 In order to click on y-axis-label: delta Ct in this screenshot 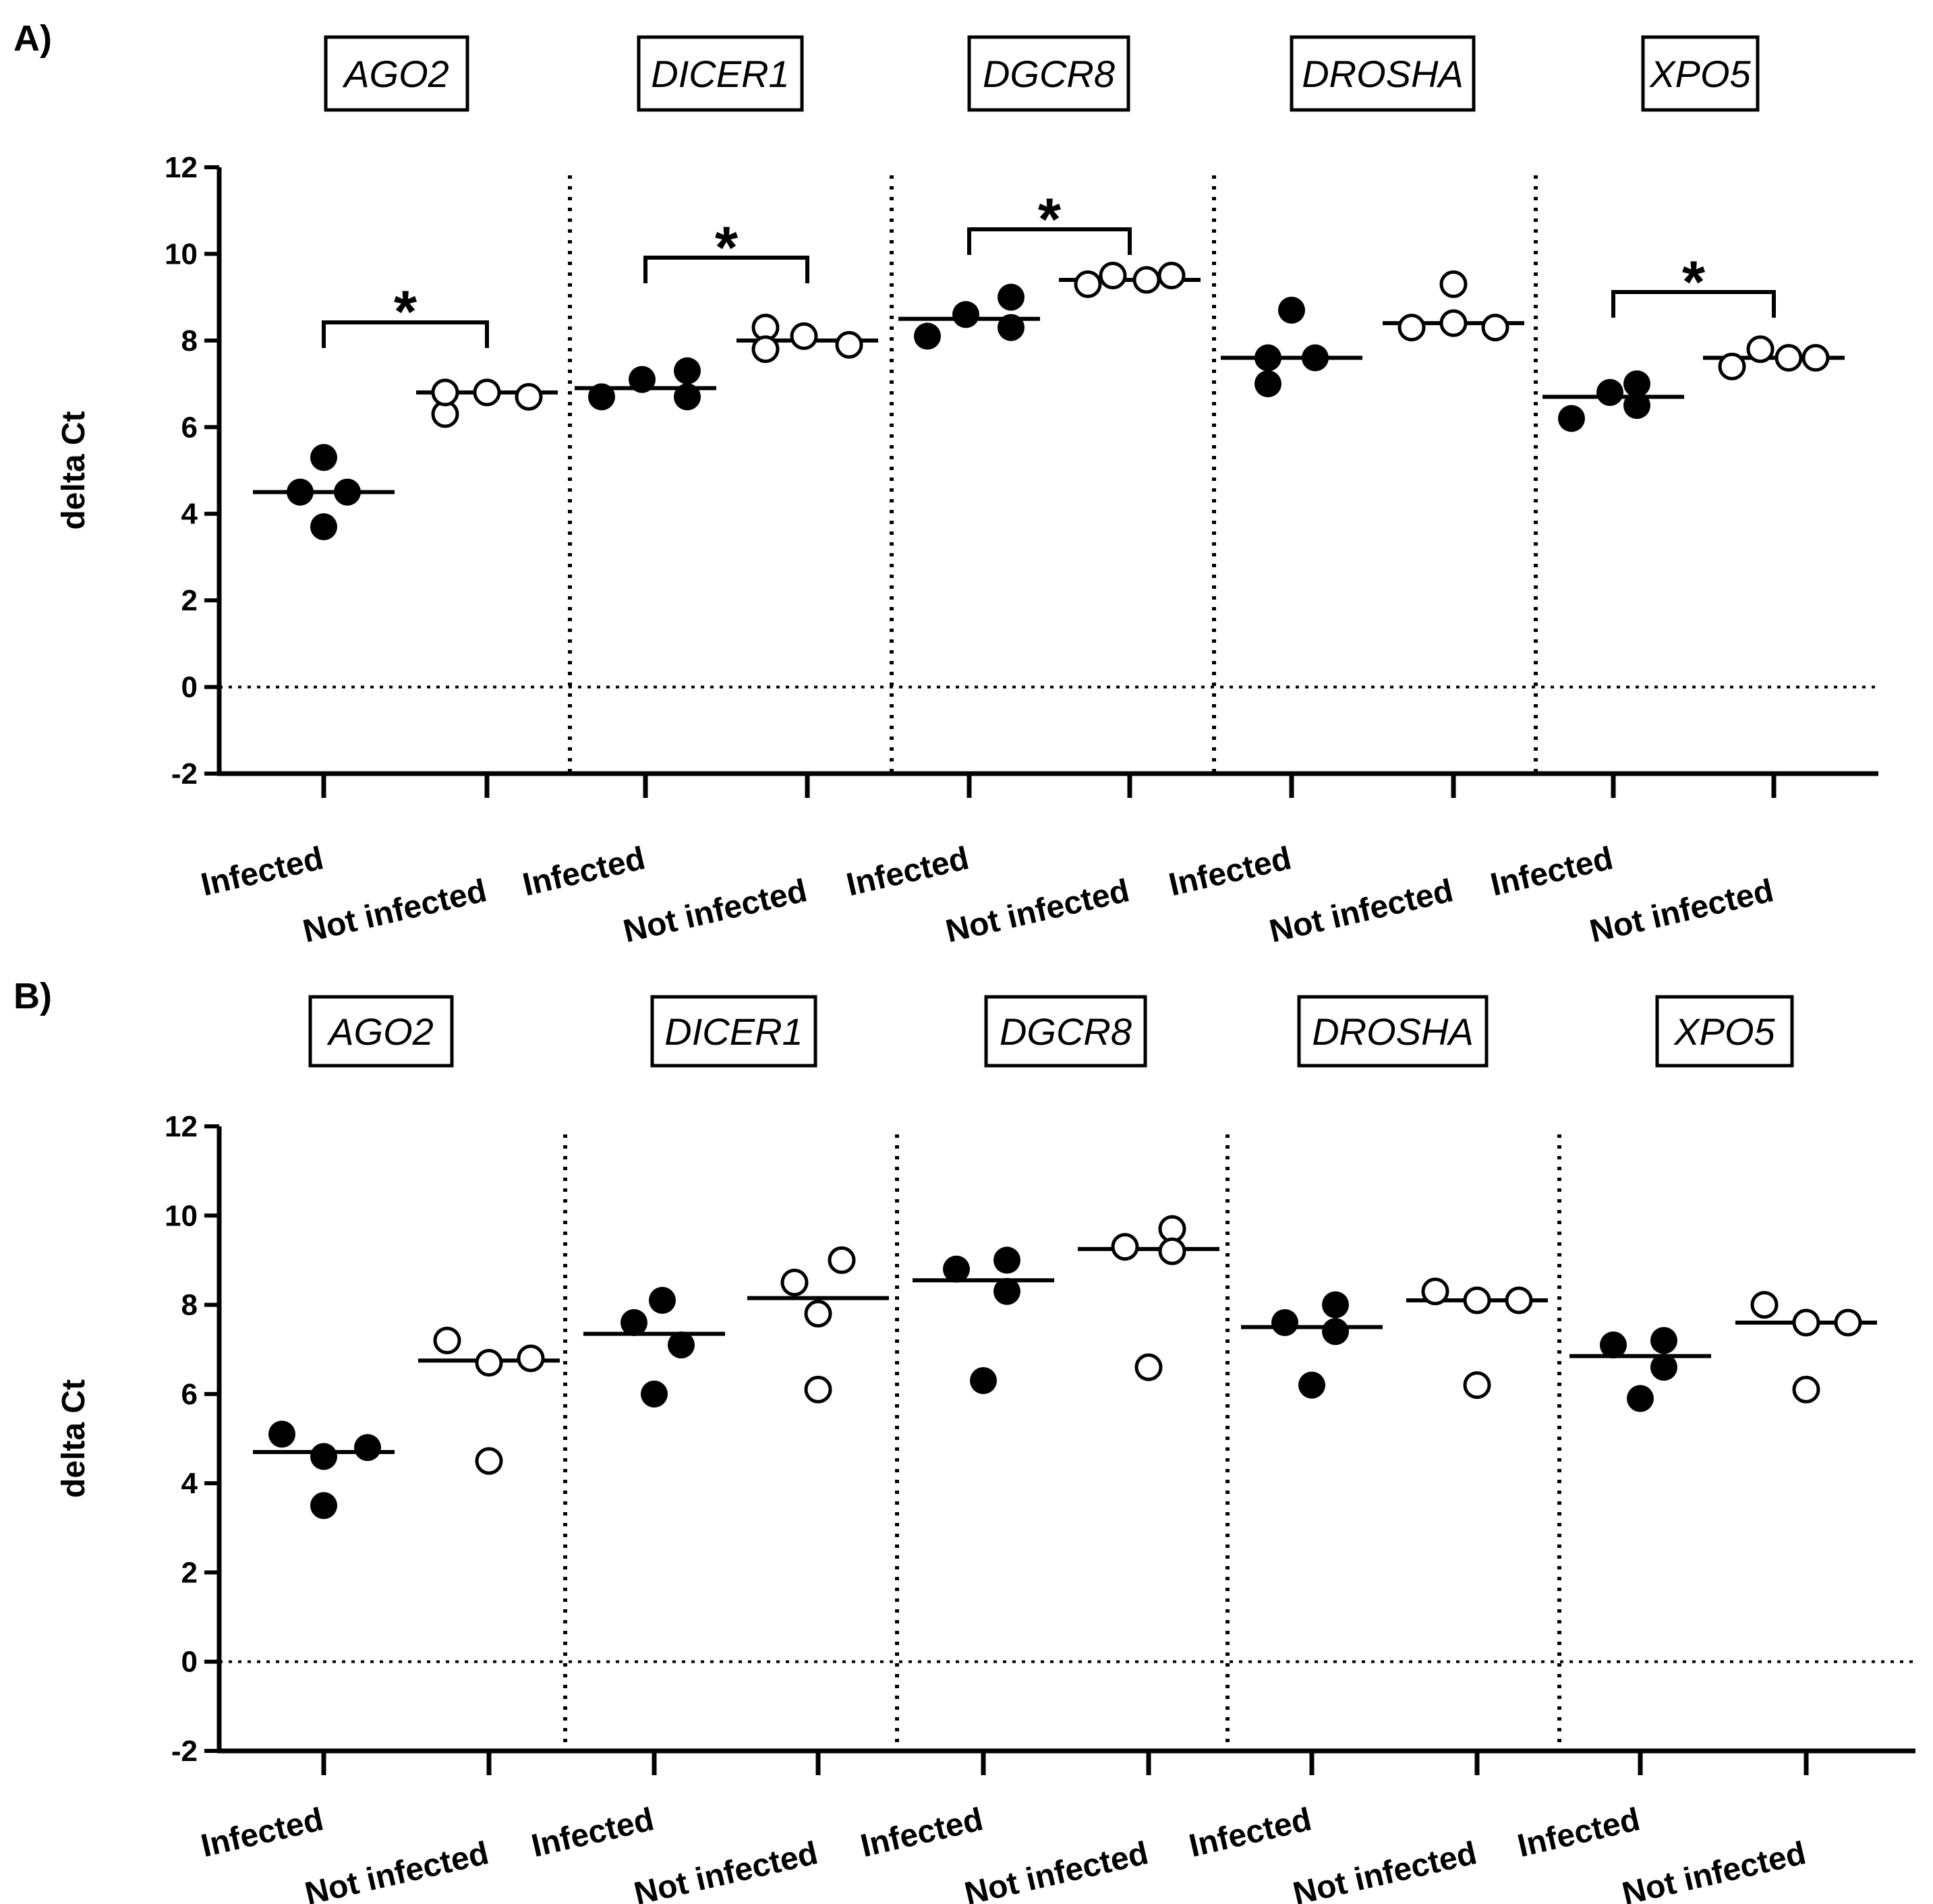, I will do `click(74, 470)`.